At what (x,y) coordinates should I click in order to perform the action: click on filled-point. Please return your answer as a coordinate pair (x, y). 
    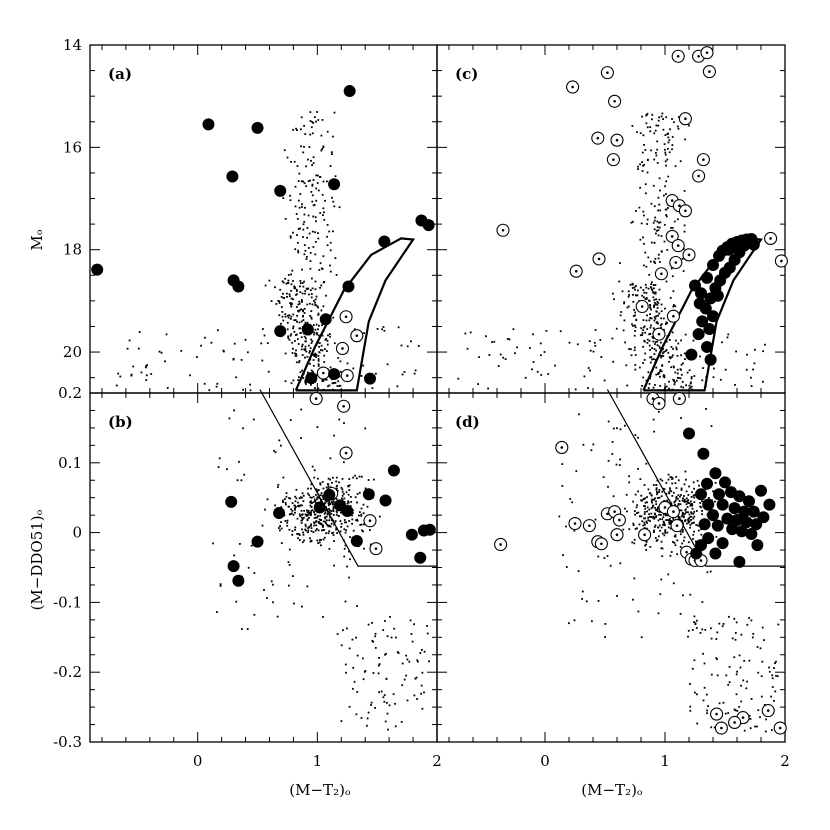
    Looking at the image, I should click on (708, 504).